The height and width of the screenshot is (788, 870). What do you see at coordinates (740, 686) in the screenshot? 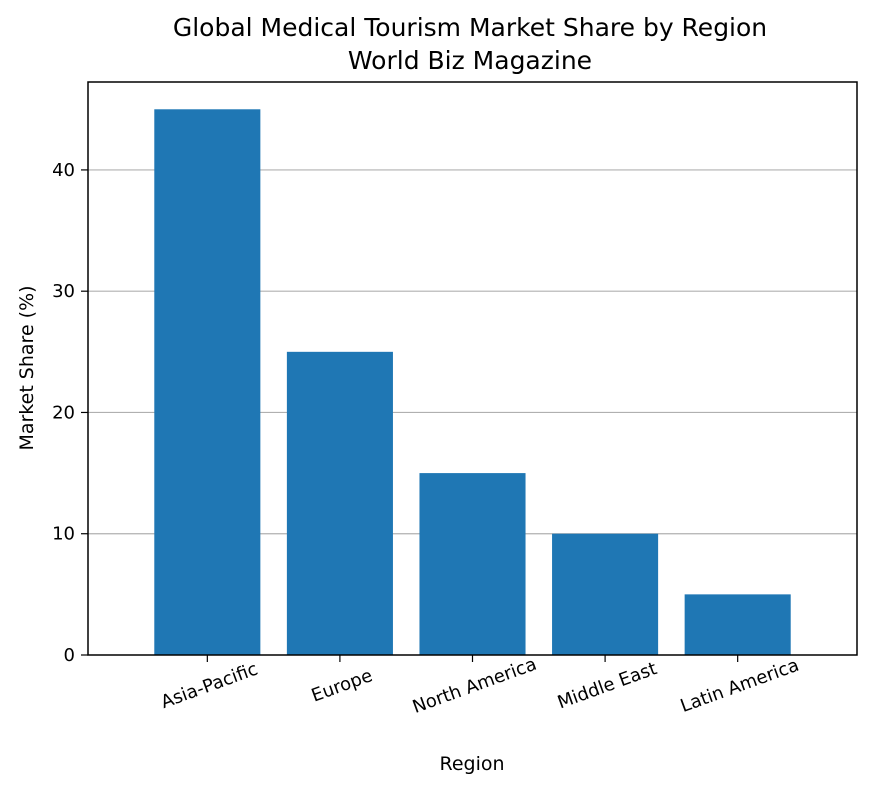
I see `x-tick-label: Latin America` at bounding box center [740, 686].